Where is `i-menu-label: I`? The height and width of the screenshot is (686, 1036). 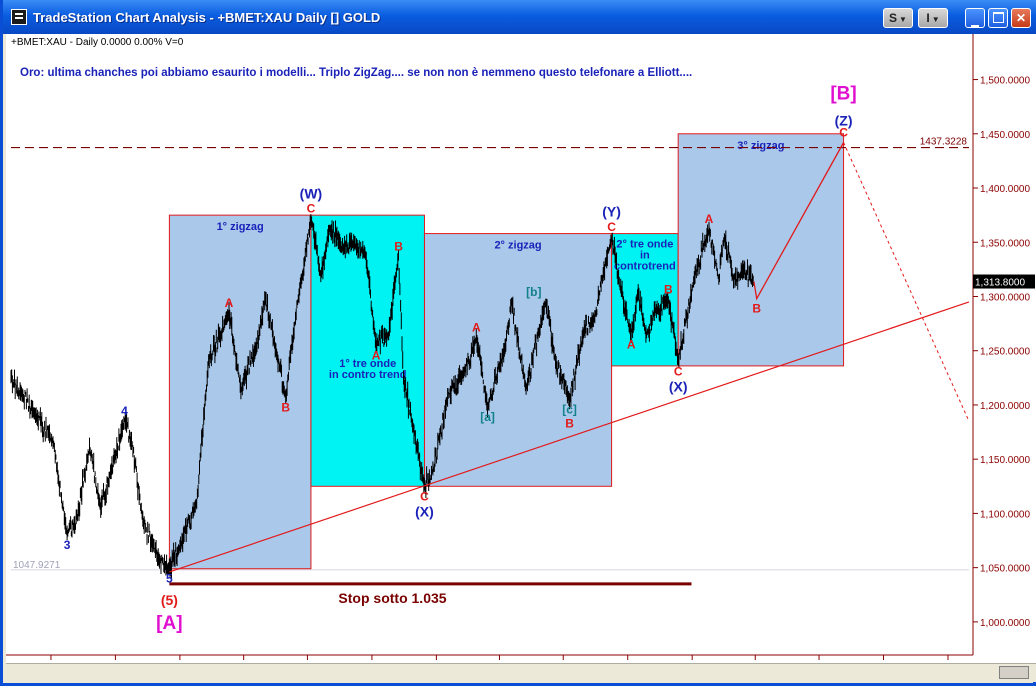 i-menu-label: I is located at coordinates (928, 18).